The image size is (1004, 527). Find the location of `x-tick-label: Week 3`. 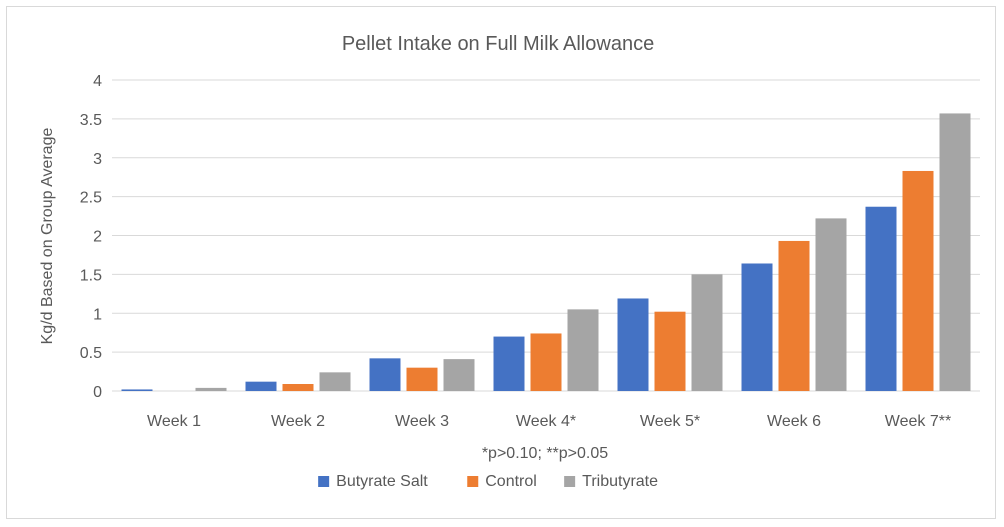

x-tick-label: Week 3 is located at coordinates (422, 421).